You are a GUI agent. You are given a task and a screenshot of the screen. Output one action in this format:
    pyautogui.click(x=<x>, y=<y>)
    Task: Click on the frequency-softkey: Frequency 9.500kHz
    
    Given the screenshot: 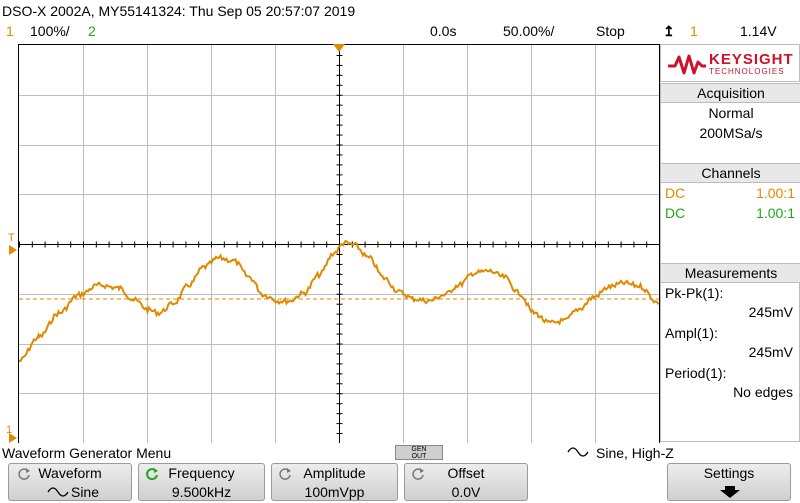 What is the action you would take?
    pyautogui.click(x=201, y=482)
    